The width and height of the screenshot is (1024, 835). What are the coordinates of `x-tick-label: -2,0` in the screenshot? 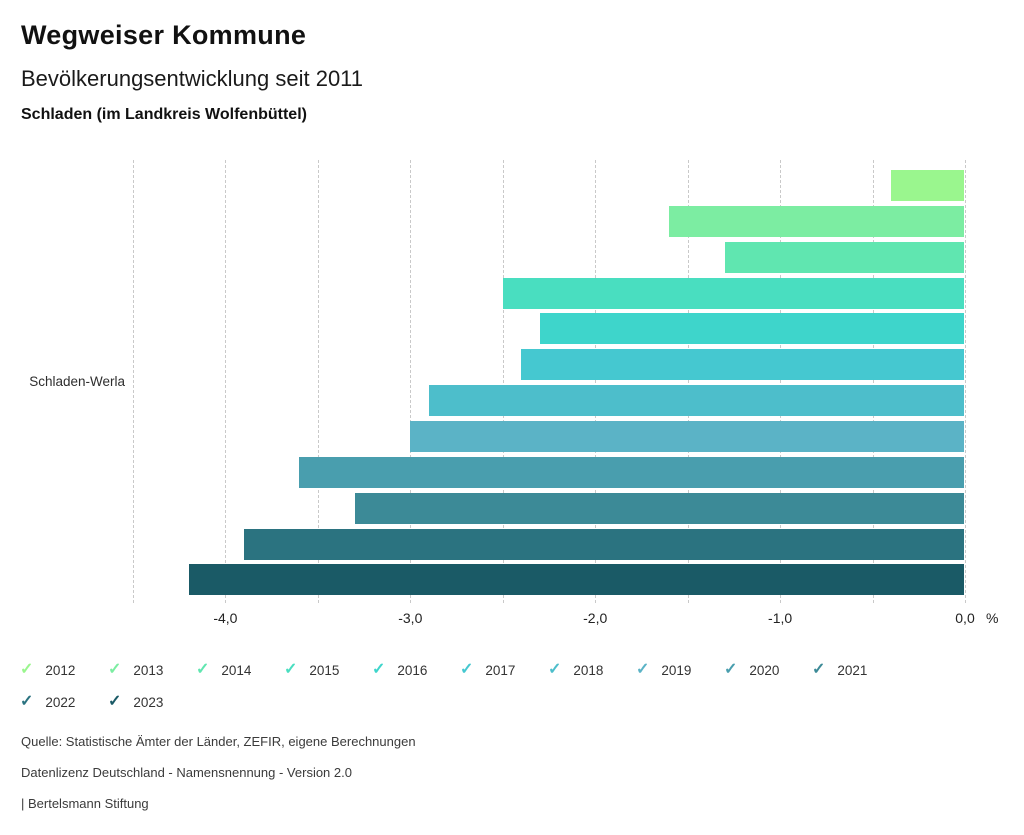 It's located at (595, 618).